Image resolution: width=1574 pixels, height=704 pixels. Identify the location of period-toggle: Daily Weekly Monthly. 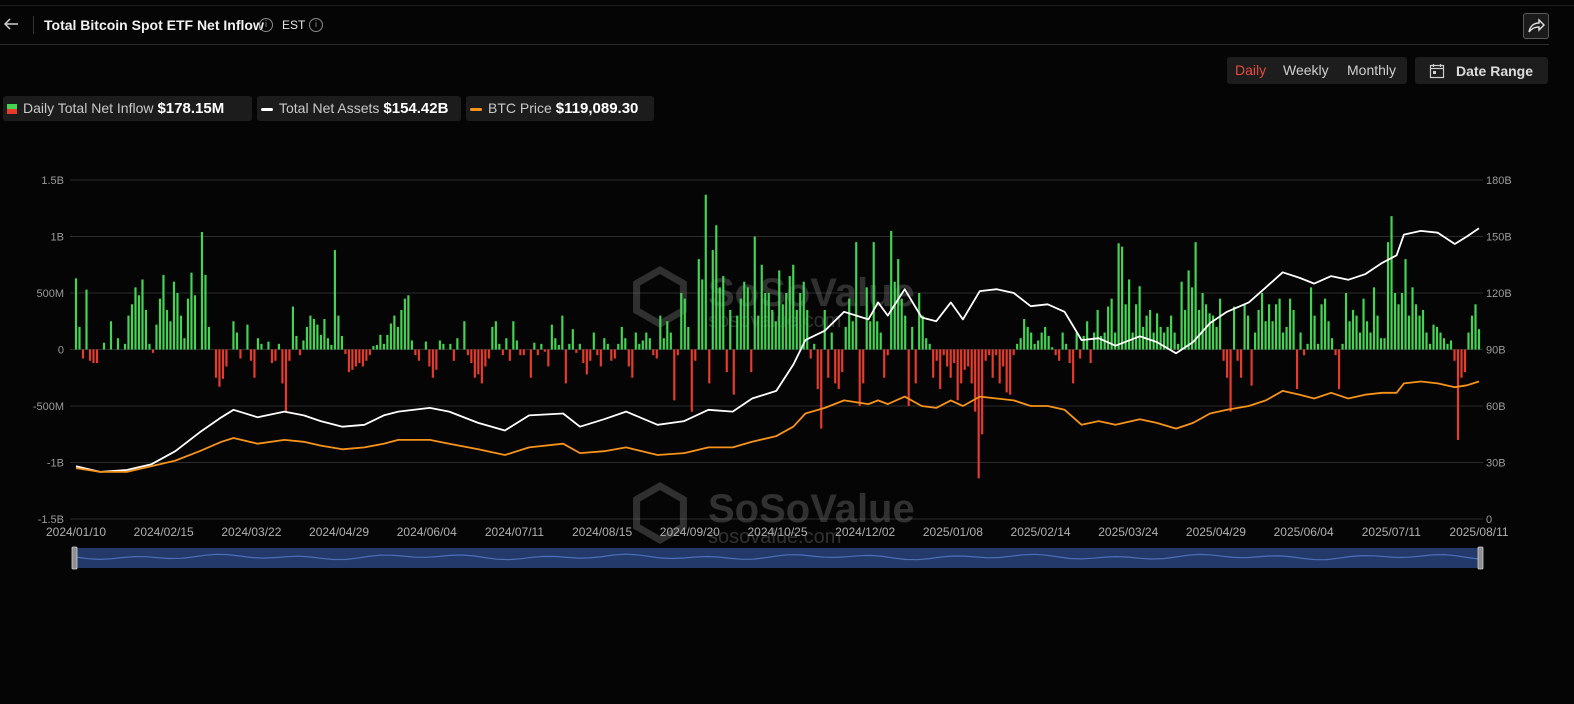
(1317, 70).